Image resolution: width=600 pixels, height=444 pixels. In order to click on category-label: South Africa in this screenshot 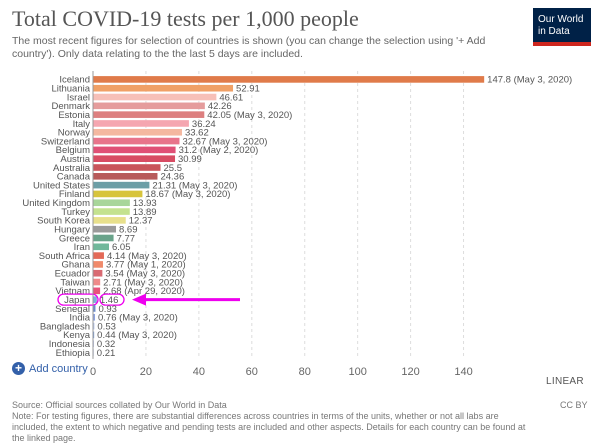, I will do `click(65, 256)`.